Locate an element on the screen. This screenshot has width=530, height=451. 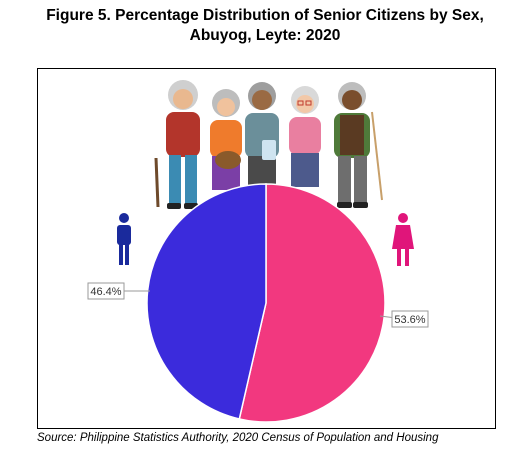
senior-citizens-illustration is located at coordinates (268, 144).